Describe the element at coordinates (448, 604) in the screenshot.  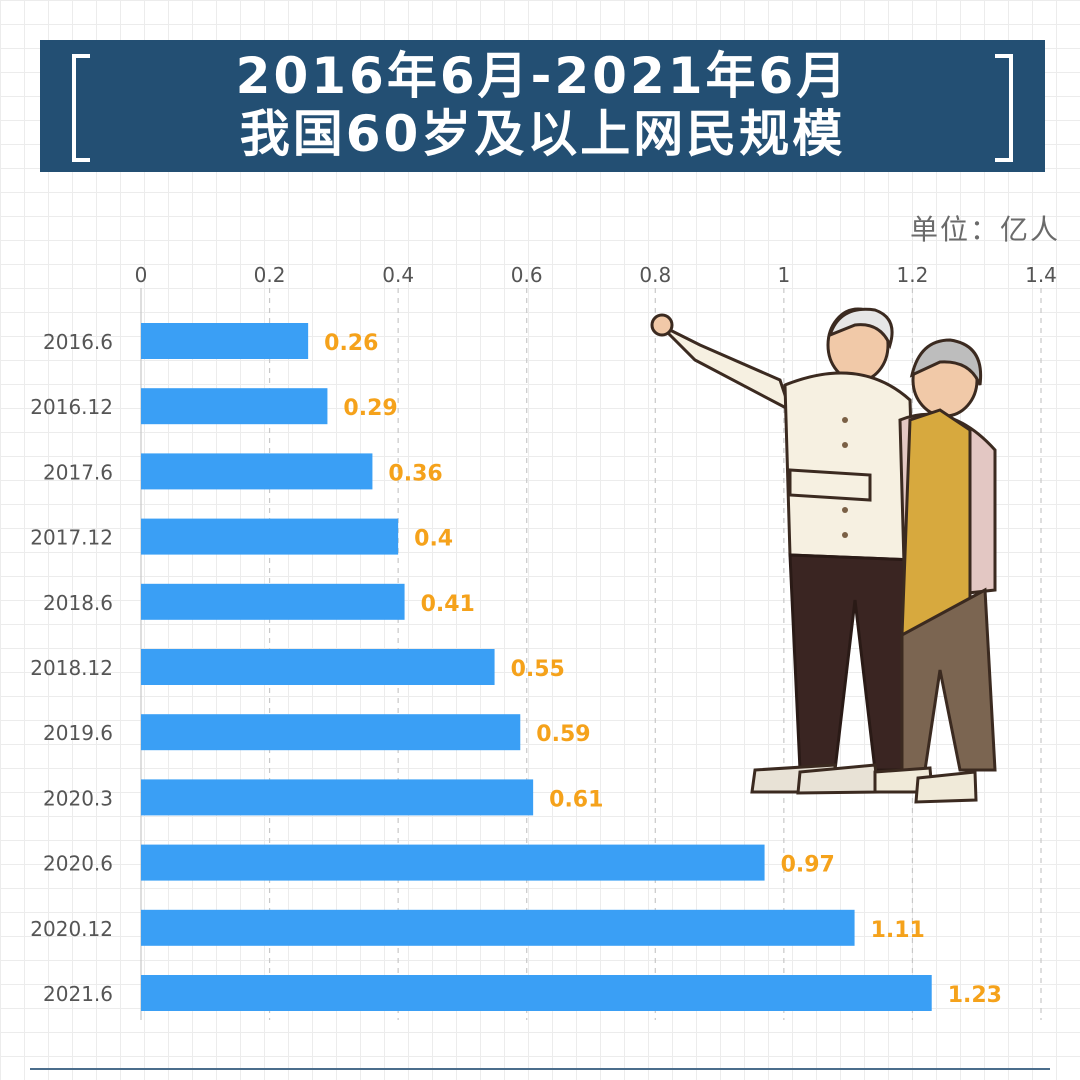
I see `data-label: 0.41` at that location.